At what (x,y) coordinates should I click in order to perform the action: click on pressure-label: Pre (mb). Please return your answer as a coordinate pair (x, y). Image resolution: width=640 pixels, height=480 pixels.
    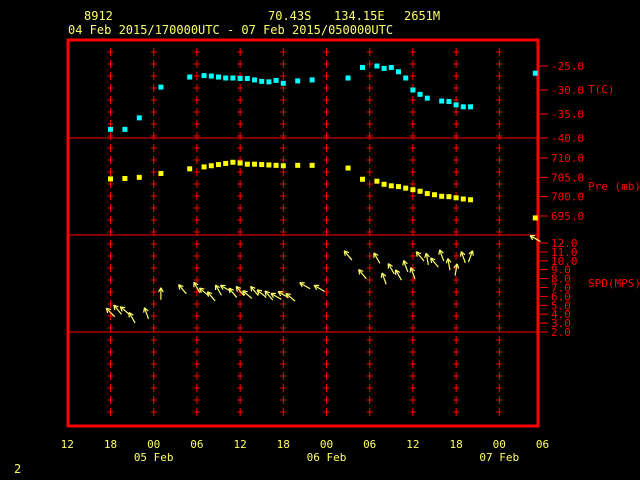
    Looking at the image, I should click on (614, 186).